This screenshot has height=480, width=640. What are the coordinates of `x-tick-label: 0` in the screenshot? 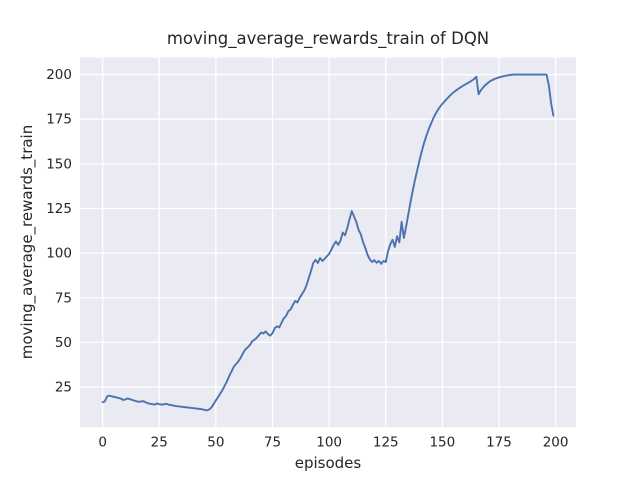 It's located at (102, 443).